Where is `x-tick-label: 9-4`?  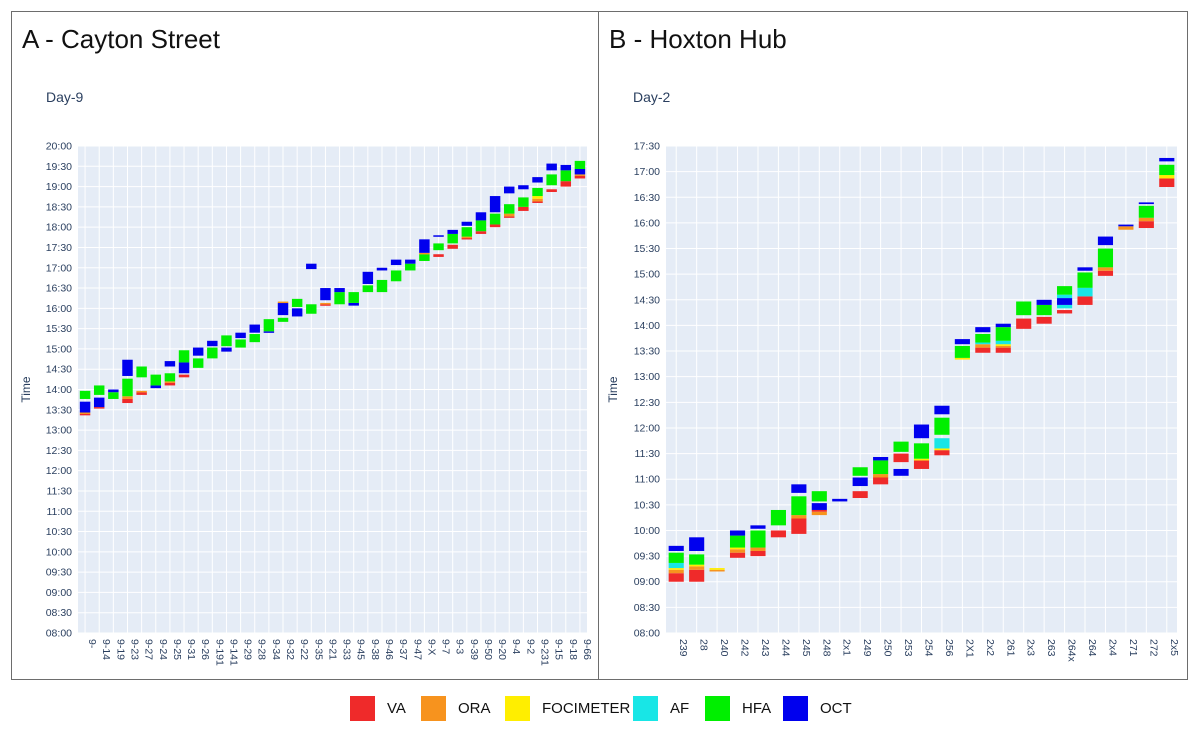 x-tick-label: 9-4 is located at coordinates (516, 646).